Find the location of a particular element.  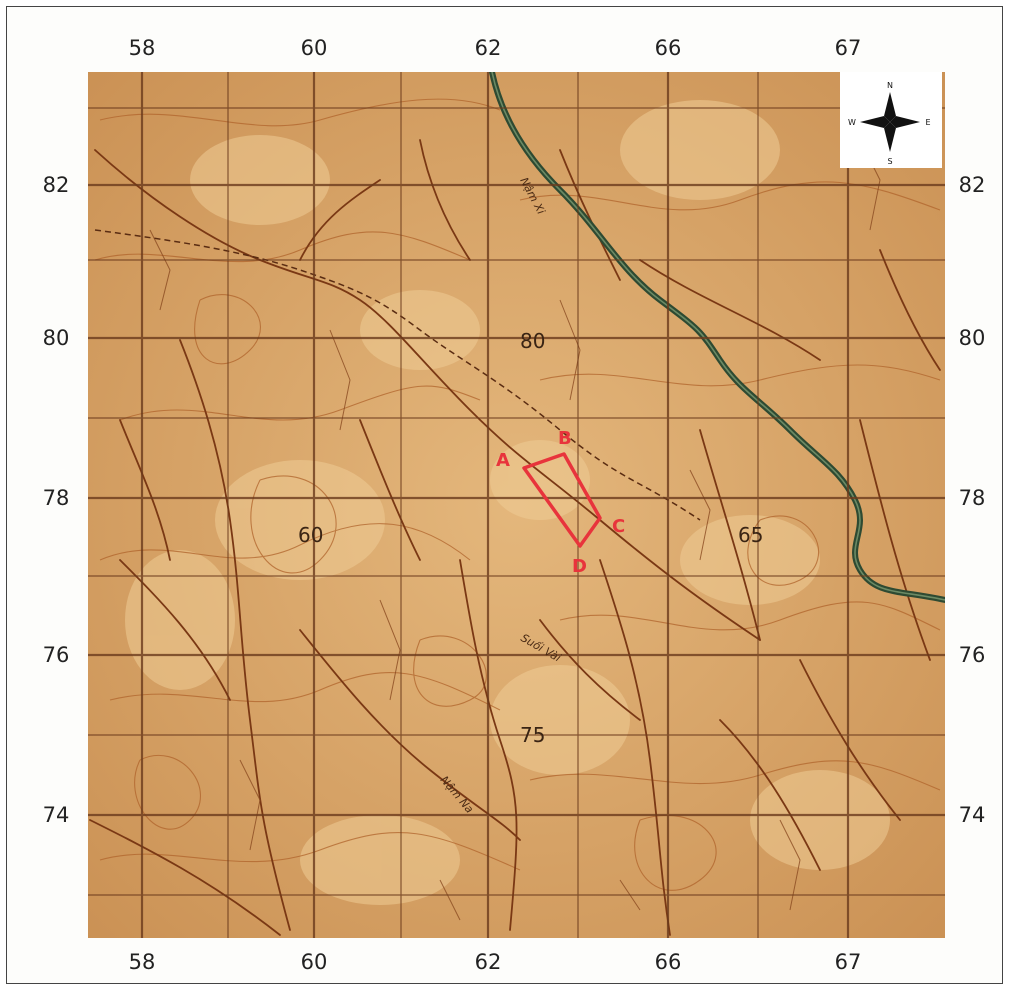

y-label-right: 82 is located at coordinates (972, 185).